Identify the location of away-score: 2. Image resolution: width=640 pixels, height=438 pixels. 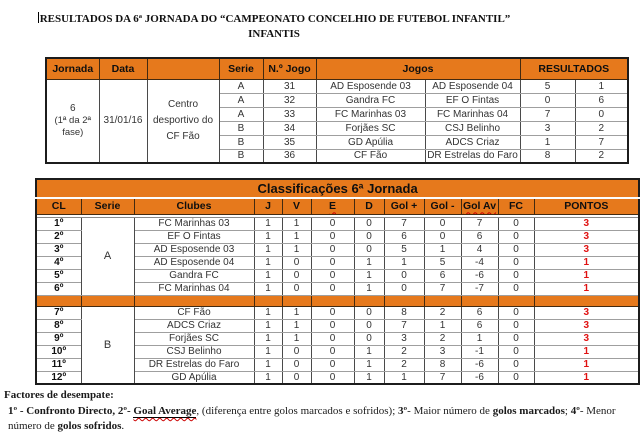
(601, 156).